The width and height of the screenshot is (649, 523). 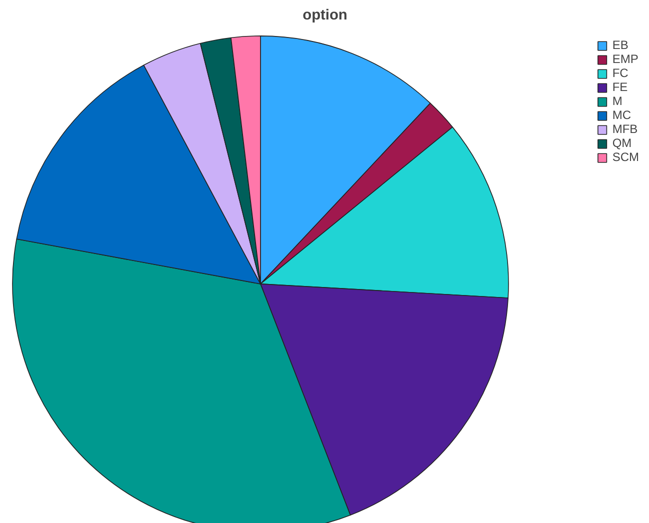 I want to click on legend-label: M, so click(x=618, y=101).